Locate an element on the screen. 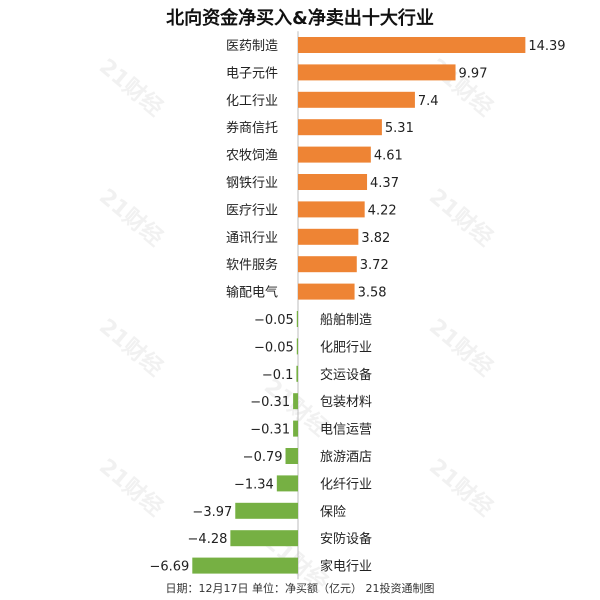  value-label: 4.22 is located at coordinates (382, 210).